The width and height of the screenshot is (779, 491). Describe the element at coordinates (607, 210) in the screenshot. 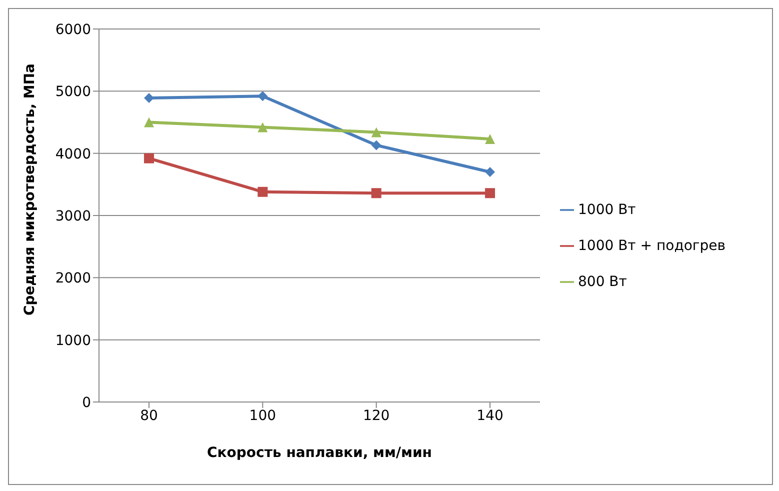

I see `legend-label: 1000 Вт` at that location.